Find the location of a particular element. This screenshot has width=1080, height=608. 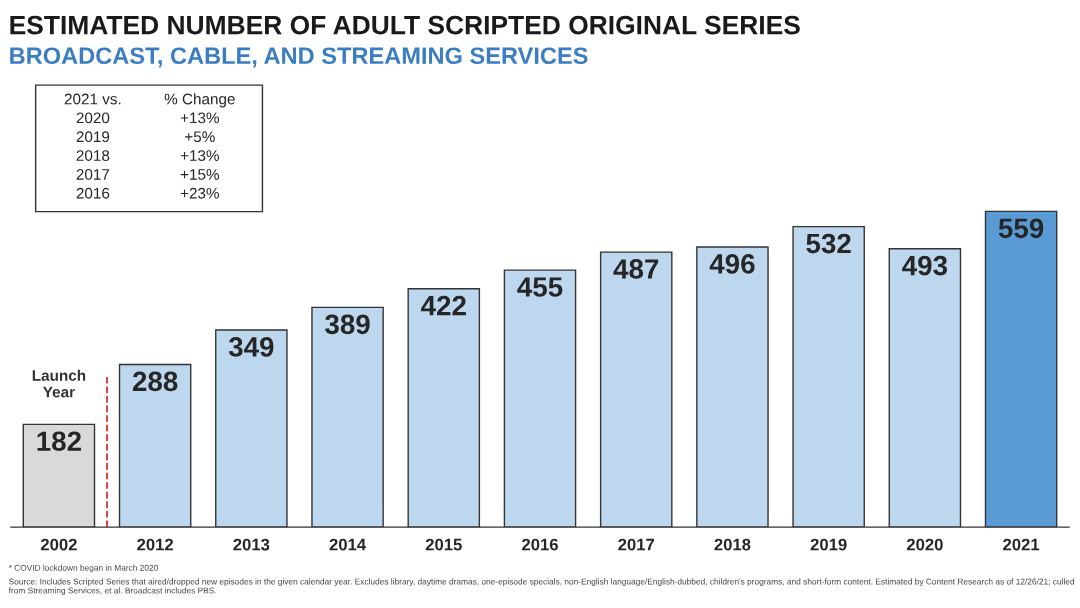

annotation: Launch Year is located at coordinates (59, 383).